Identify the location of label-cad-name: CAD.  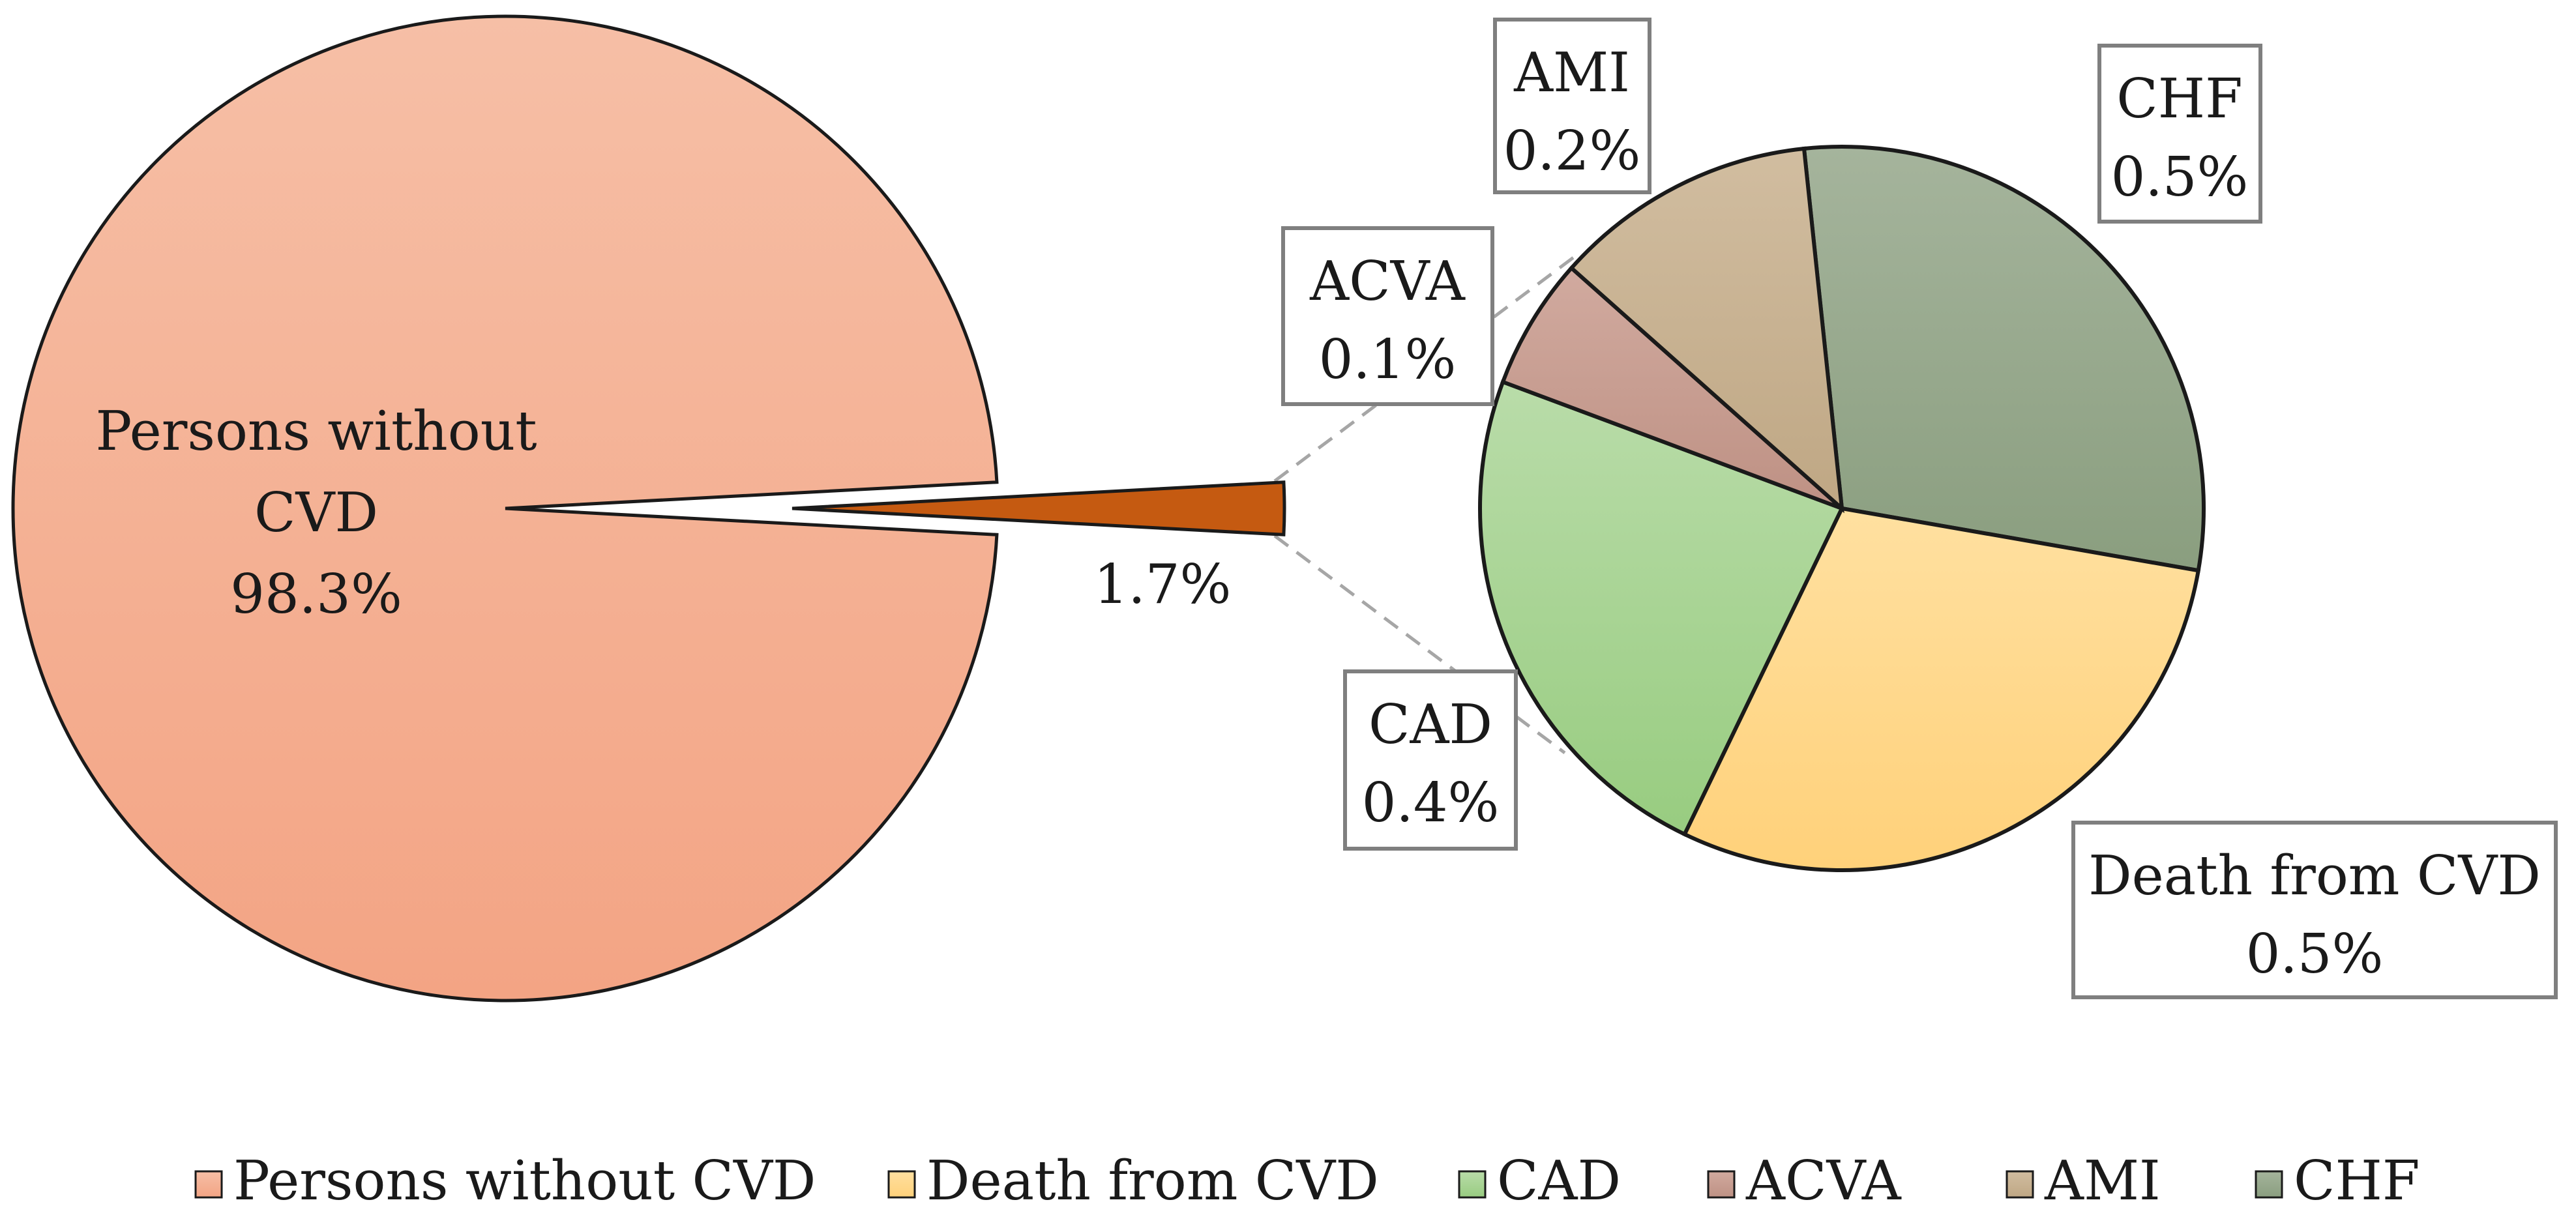
(1430, 724).